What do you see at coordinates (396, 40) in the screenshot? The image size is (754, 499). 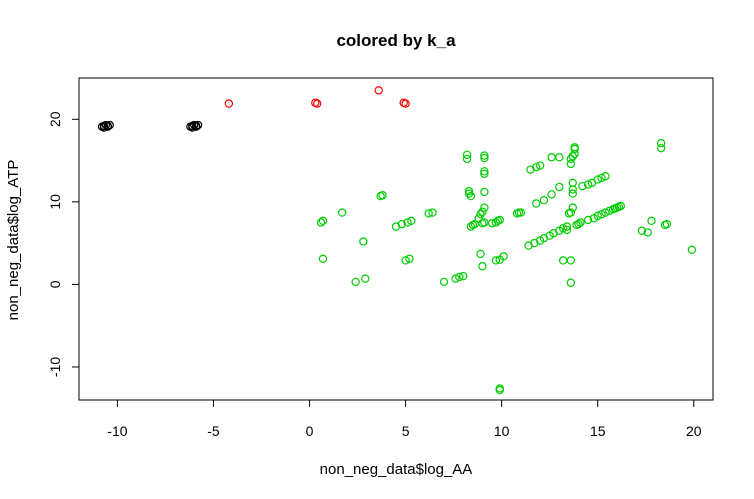 I see `chart-title: colored by k_a` at bounding box center [396, 40].